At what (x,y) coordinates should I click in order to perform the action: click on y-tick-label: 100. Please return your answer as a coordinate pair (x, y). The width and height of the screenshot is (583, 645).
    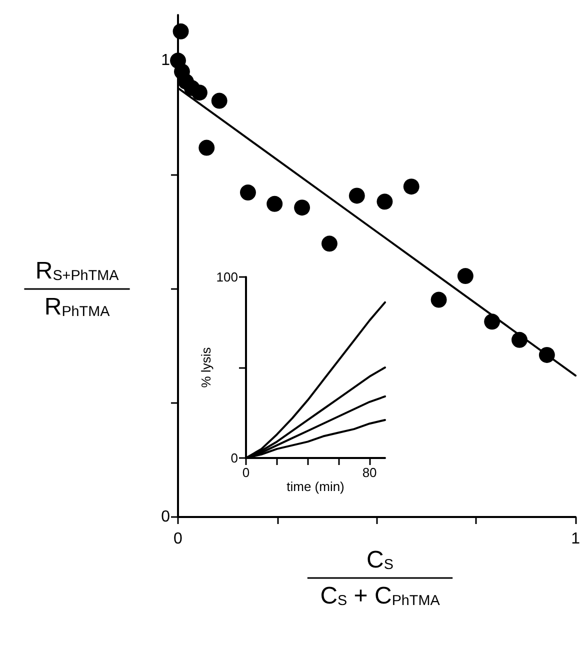
    Looking at the image, I should click on (227, 277).